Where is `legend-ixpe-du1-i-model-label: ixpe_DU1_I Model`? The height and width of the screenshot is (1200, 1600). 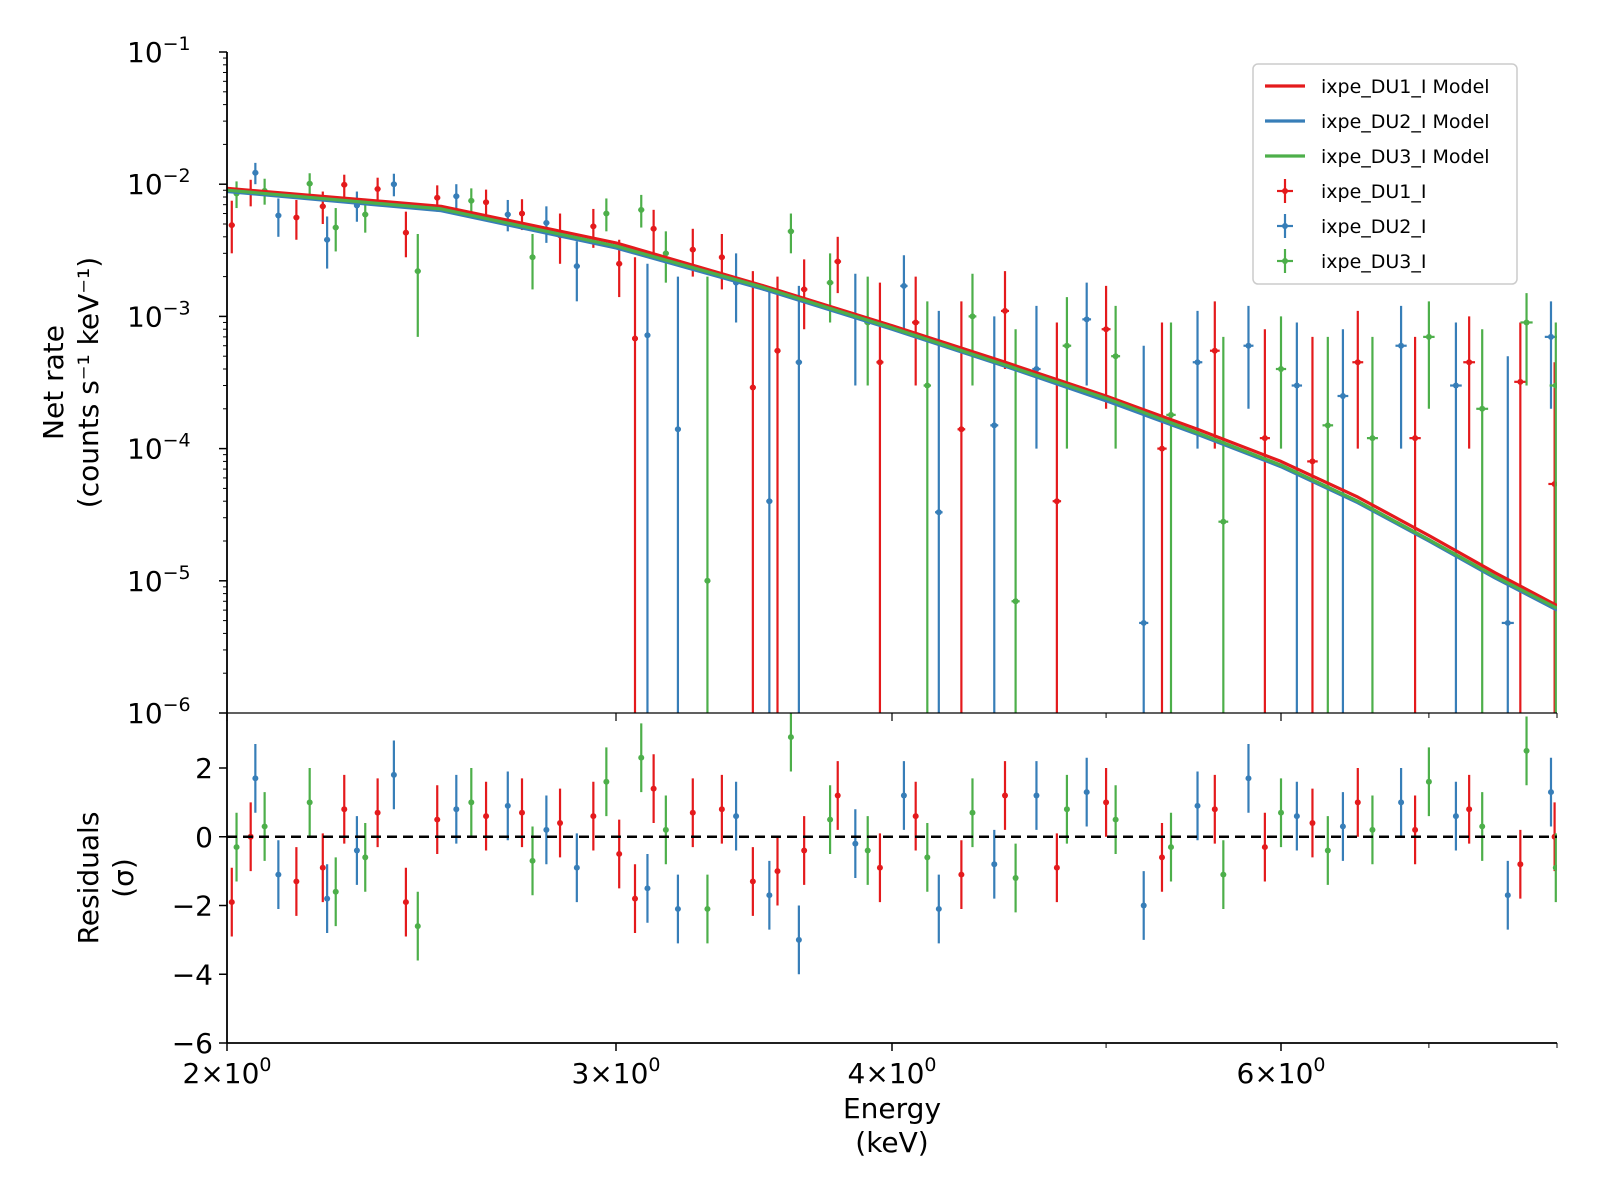 legend-ixpe-du1-i-model-label: ixpe_DU1_I Model is located at coordinates (1405, 87).